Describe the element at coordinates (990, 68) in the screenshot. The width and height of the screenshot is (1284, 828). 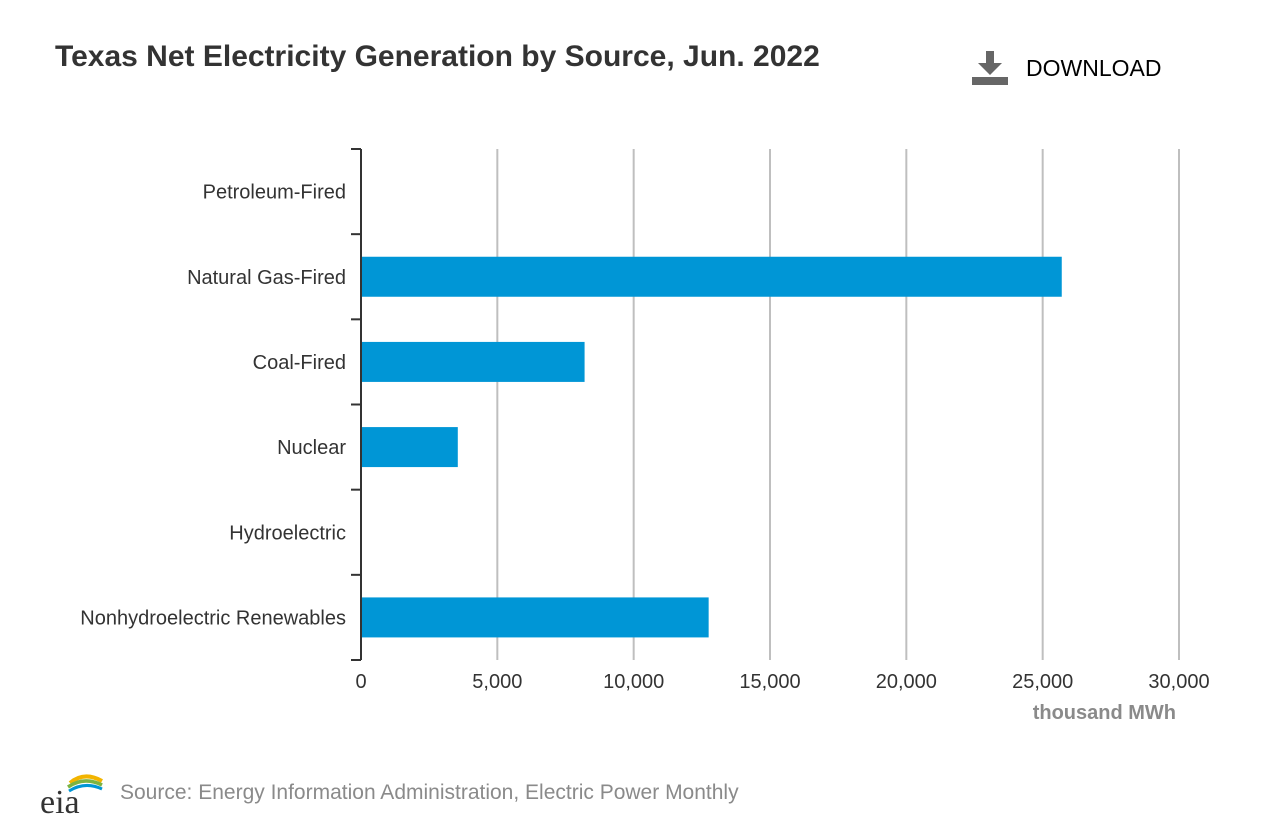
I see `download-icon` at that location.